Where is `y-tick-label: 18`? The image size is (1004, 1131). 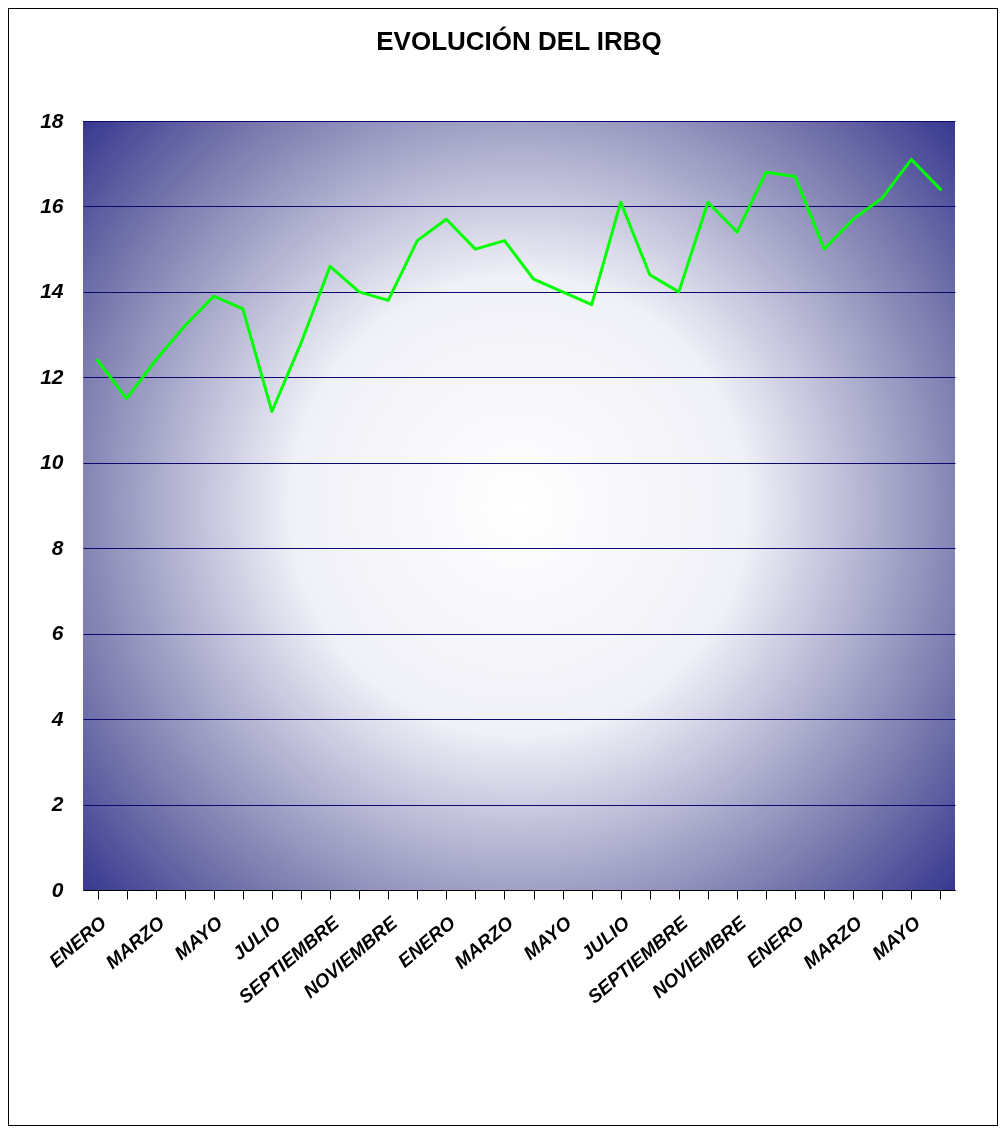
y-tick-label: 18 is located at coordinates (52, 120).